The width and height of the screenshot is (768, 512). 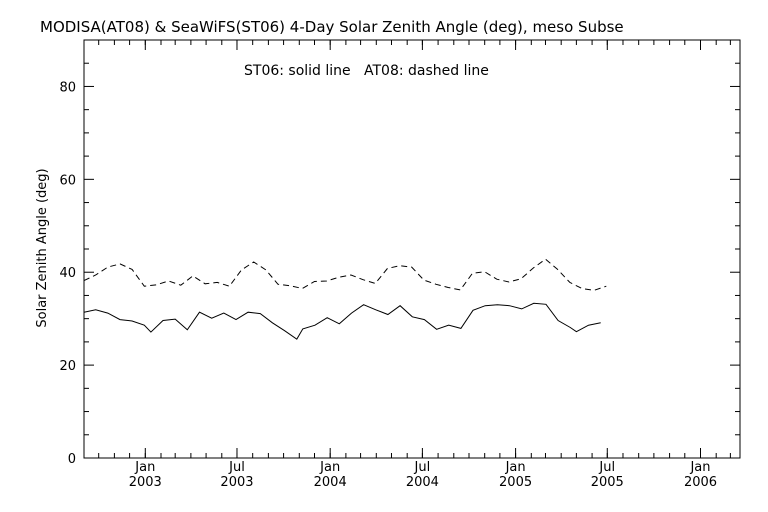 What do you see at coordinates (345, 274) in the screenshot?
I see `series-line-at08` at bounding box center [345, 274].